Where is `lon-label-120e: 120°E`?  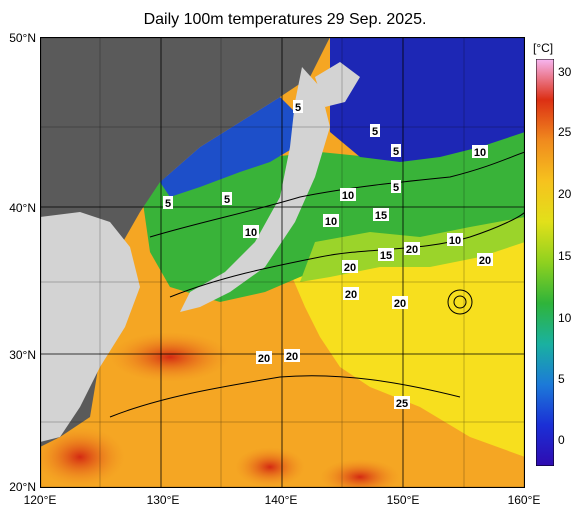
lon-label-120e: 120°E is located at coordinates (40, 500).